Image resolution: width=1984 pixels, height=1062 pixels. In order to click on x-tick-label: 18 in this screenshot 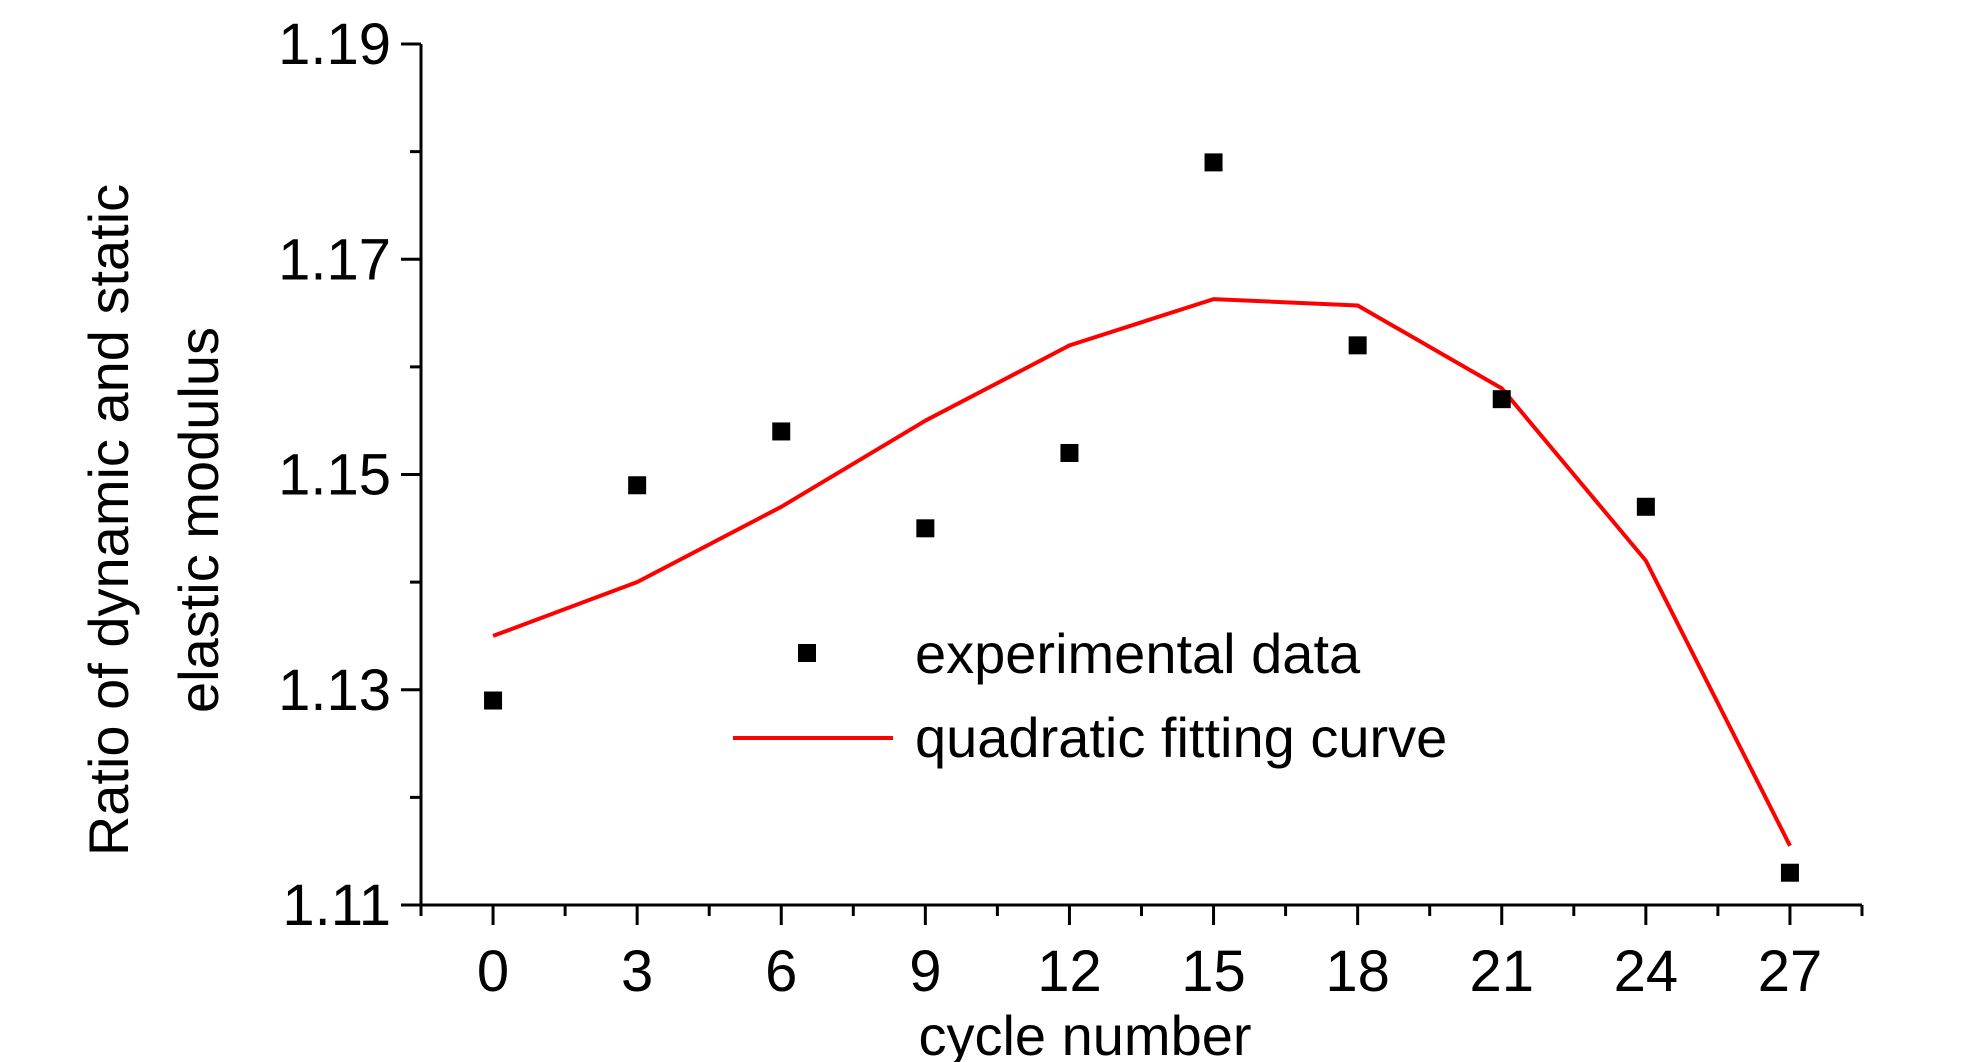, I will do `click(1357, 971)`.